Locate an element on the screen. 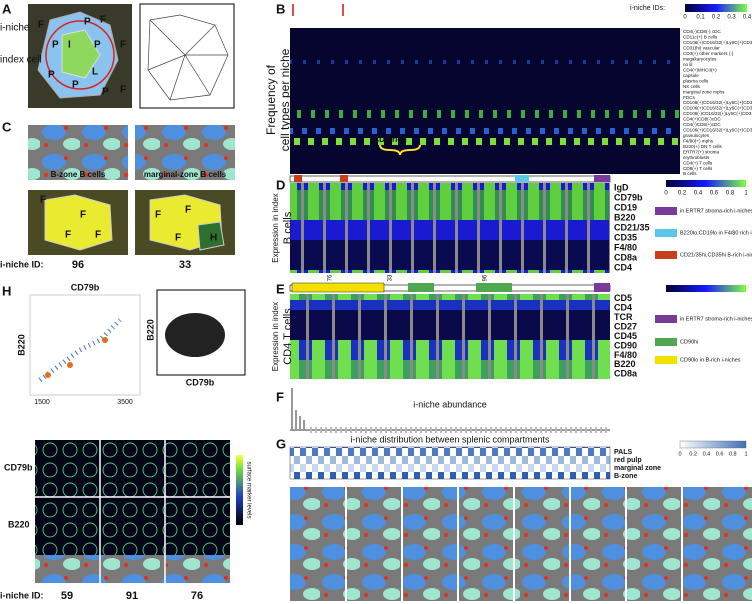  colorbar is located at coordinates (706, 288).